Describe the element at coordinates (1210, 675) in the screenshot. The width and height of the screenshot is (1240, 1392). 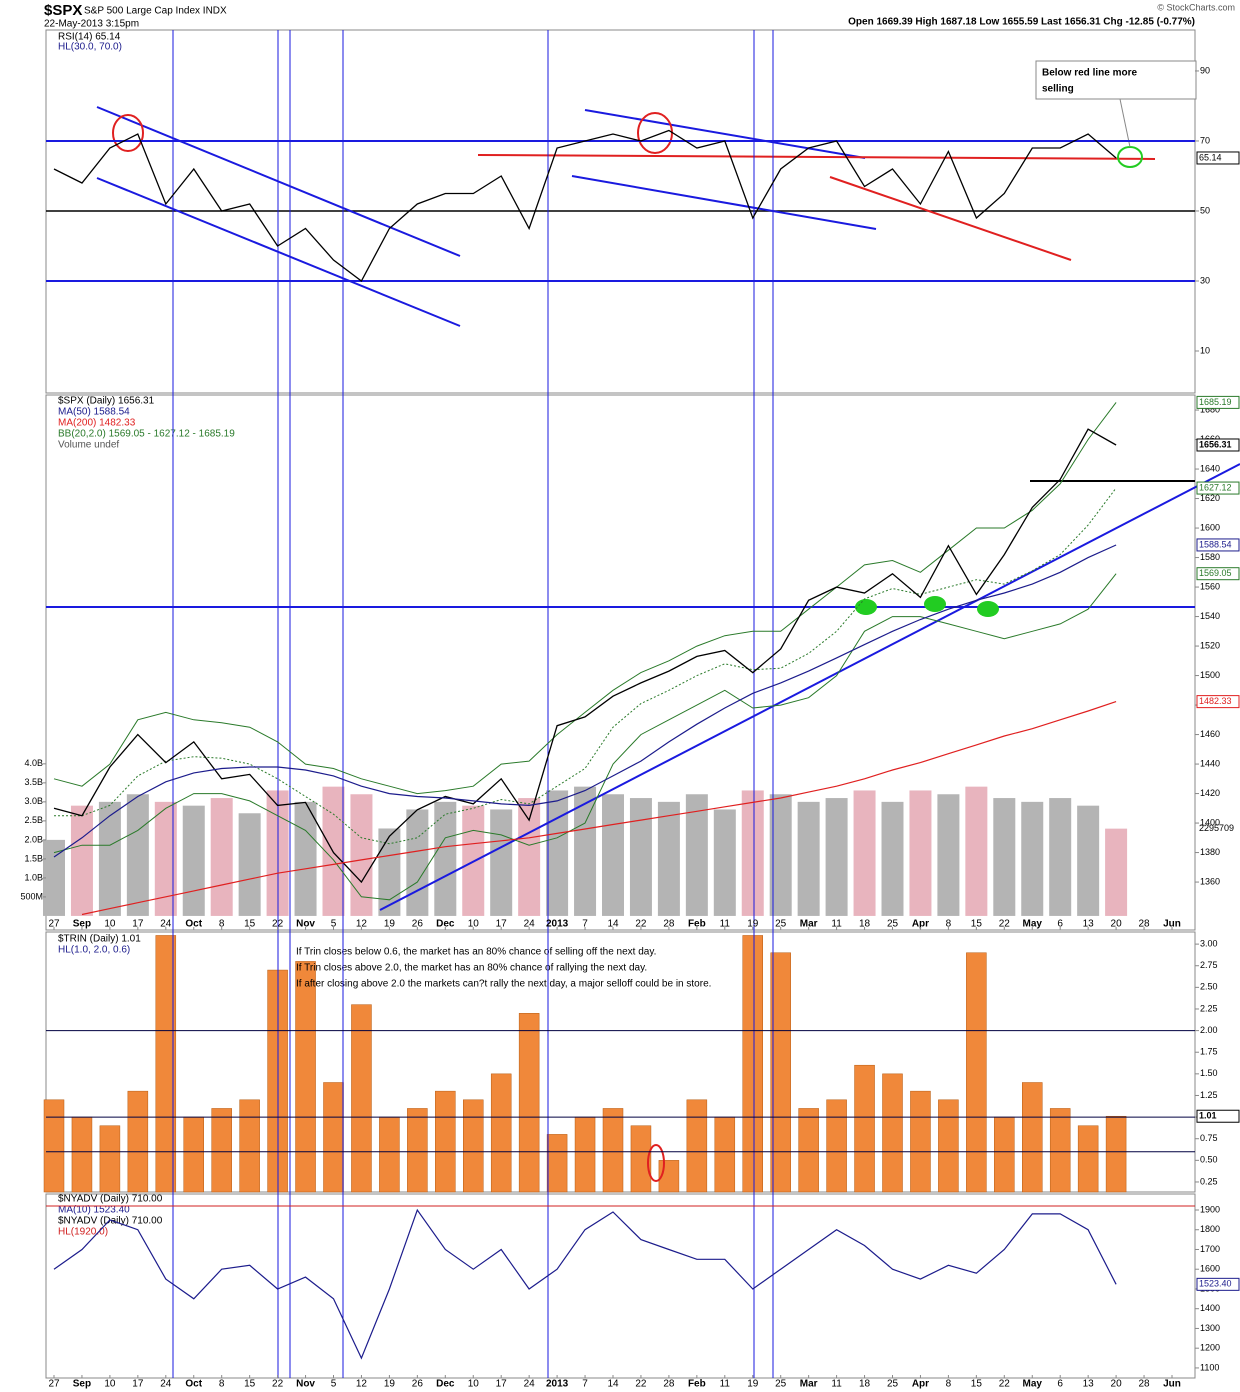
I see `y-tick-label: 1500` at that location.